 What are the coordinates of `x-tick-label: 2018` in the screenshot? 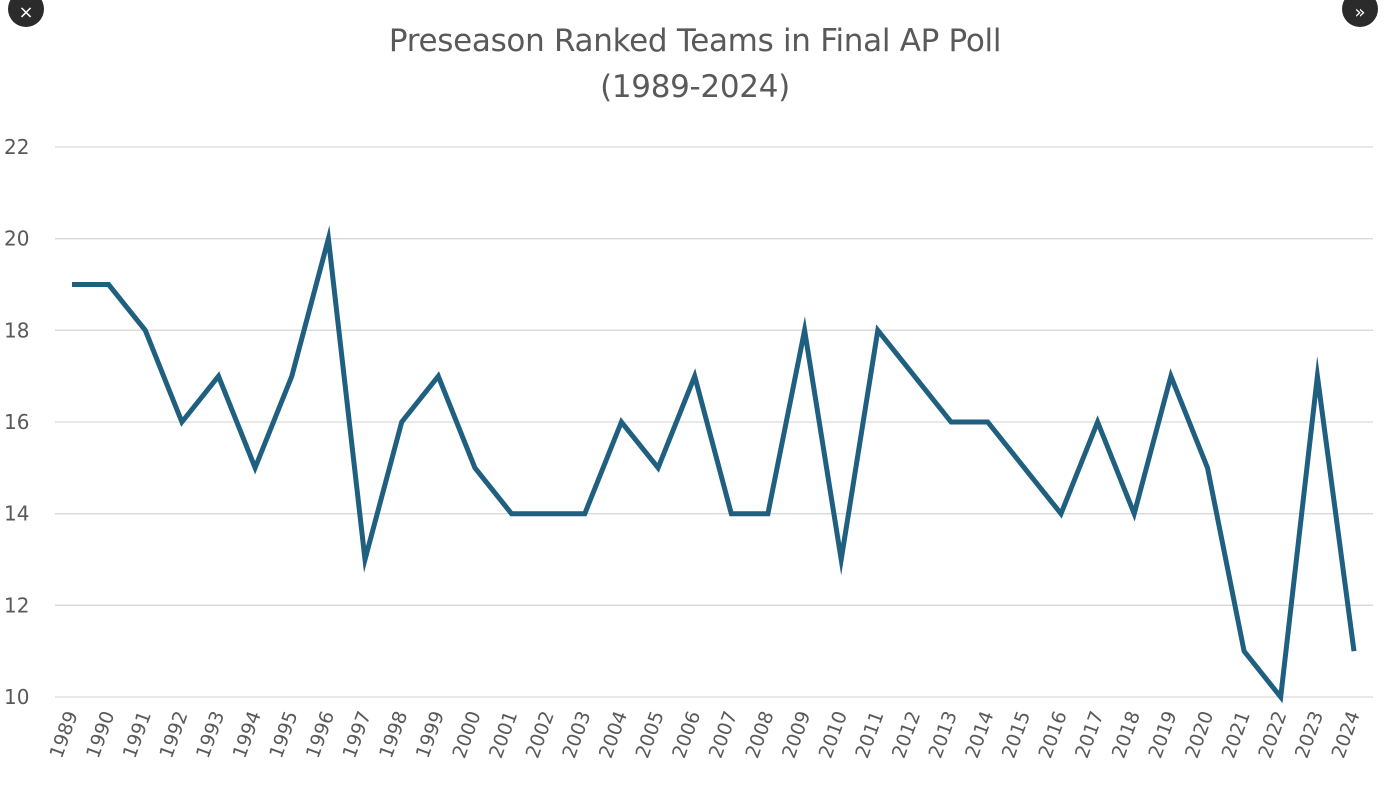 It's located at (1126, 734).